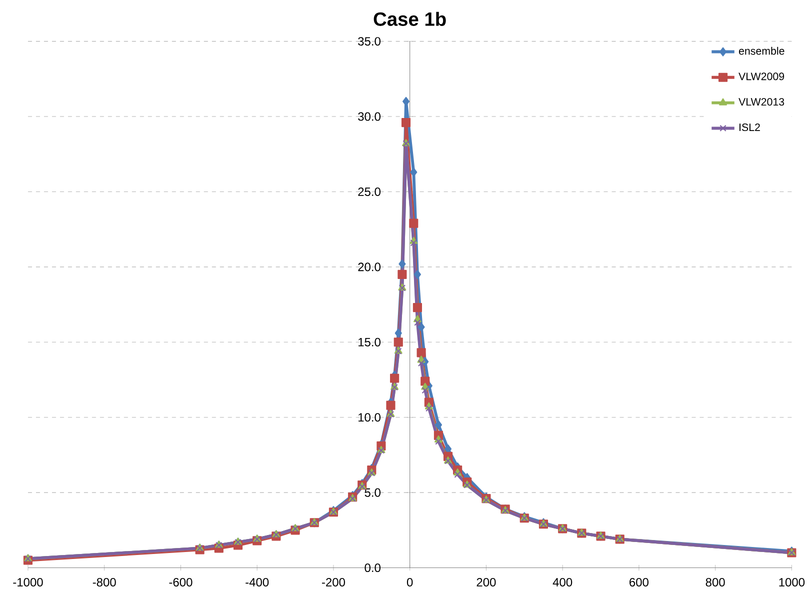  I want to click on legend-label: VLW2013, so click(761, 102).